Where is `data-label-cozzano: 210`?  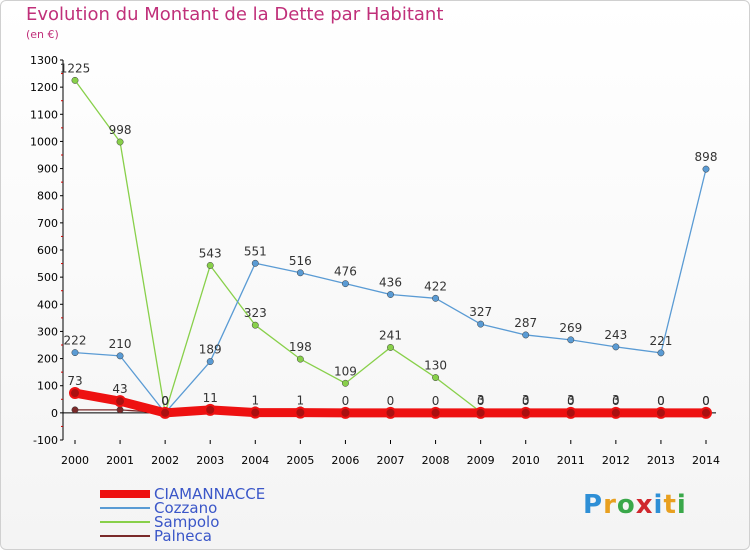 data-label-cozzano: 210 is located at coordinates (120, 344).